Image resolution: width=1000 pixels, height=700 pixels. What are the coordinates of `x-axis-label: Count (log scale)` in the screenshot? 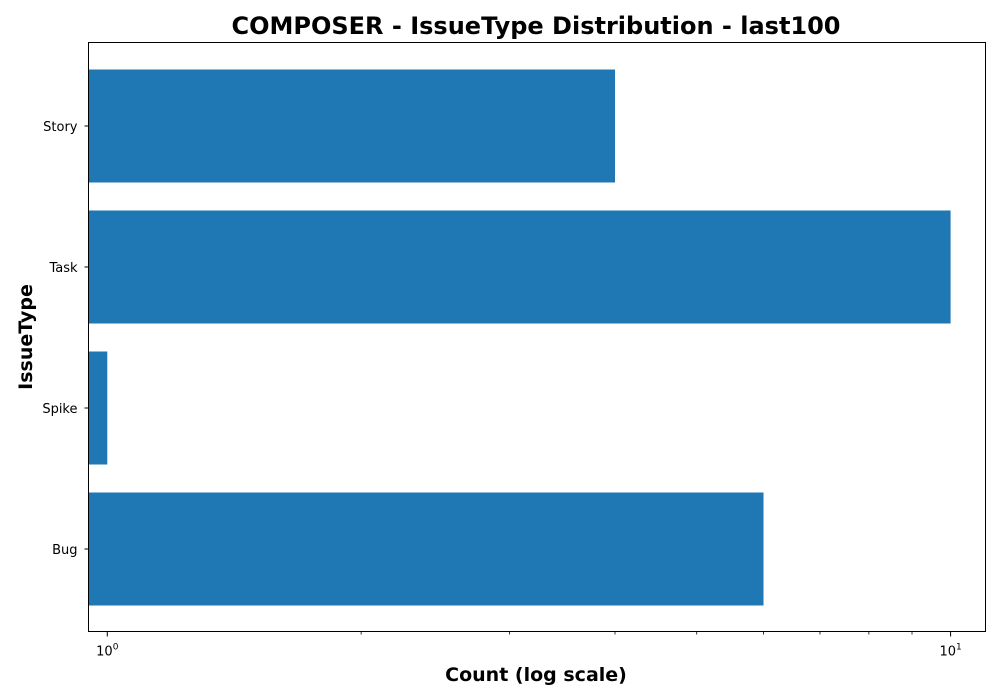 It's located at (536, 675).